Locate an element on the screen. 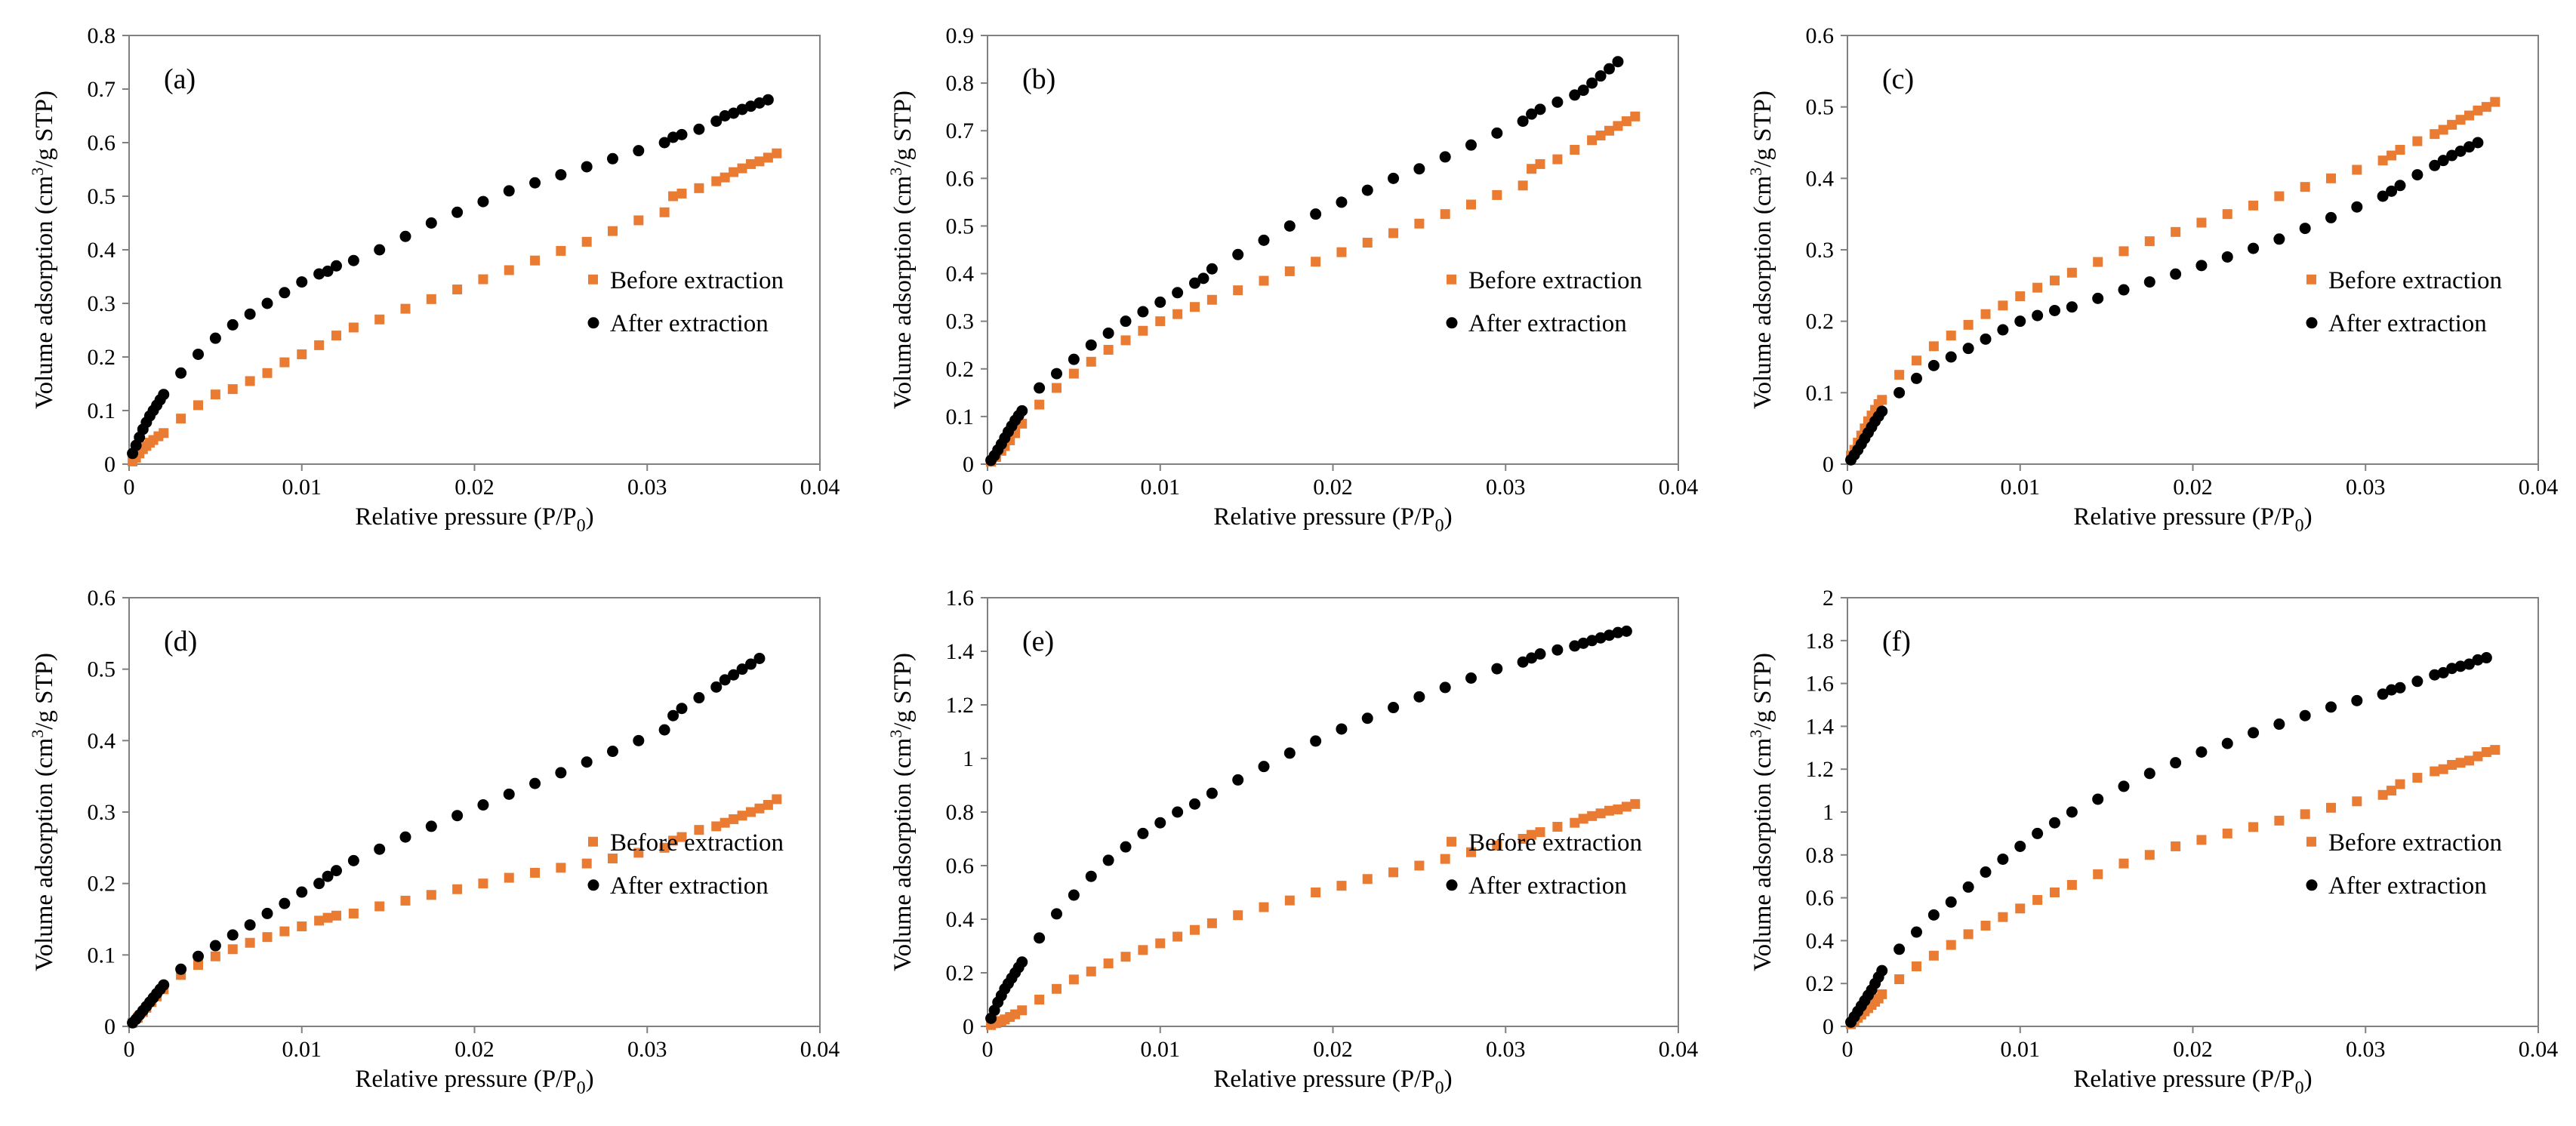  panel-label: (a) is located at coordinates (180, 79).